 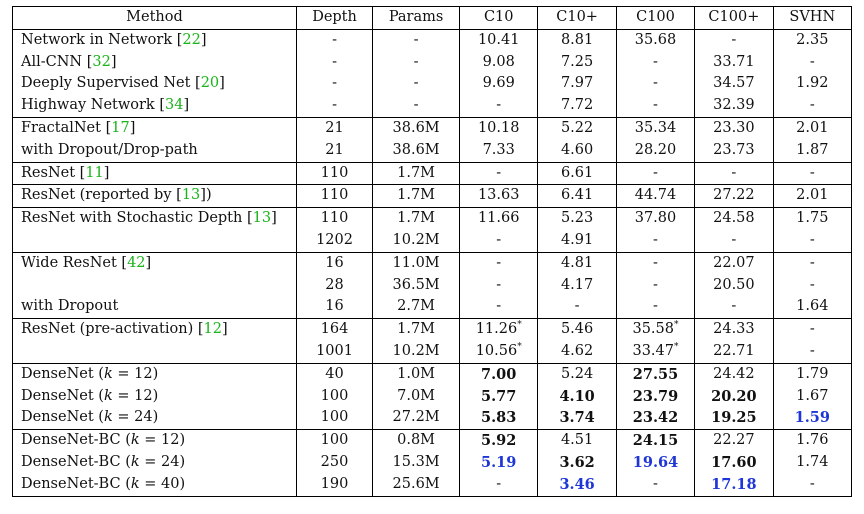 What do you see at coordinates (577, 84) in the screenshot?
I see `cell-c10p: 7.97` at bounding box center [577, 84].